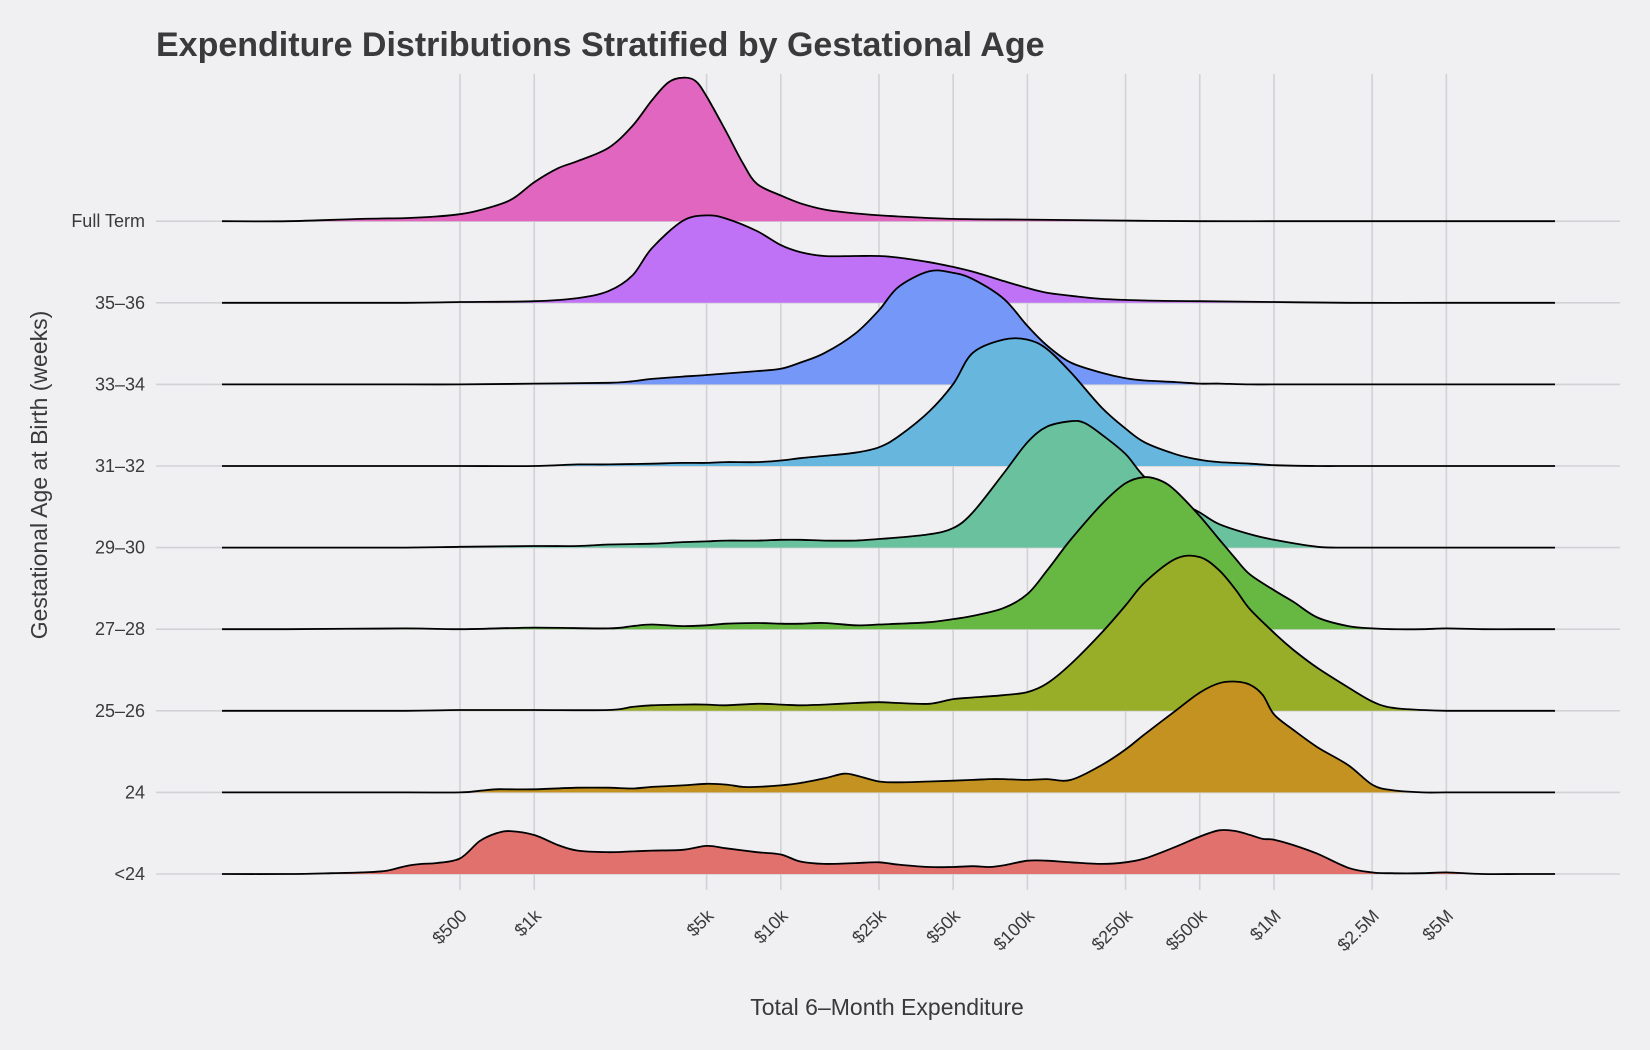 The image size is (1650, 1050). Describe the element at coordinates (120, 629) in the screenshot. I see `y-tick-label: 27–28` at that location.